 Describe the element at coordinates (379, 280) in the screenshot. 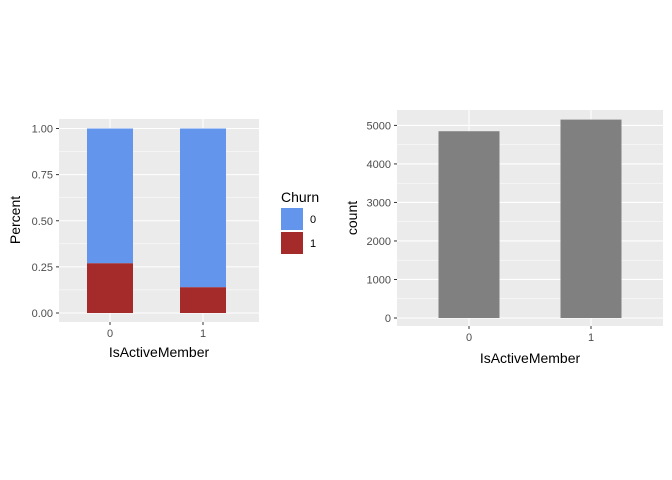

I see `y-tick-label: 1000` at that location.